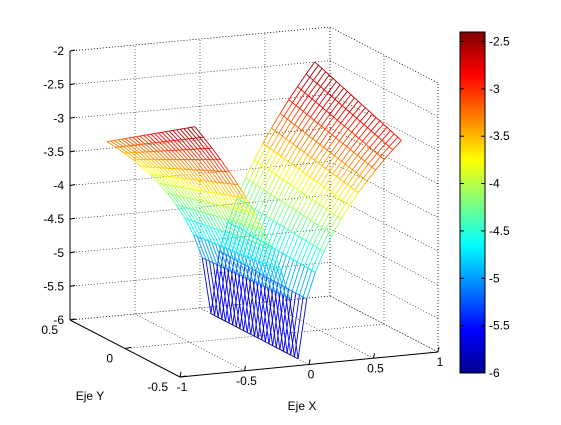 Image resolution: width=561 pixels, height=425 pixels. I want to click on z-tick-label: -5.5, so click(53, 286).